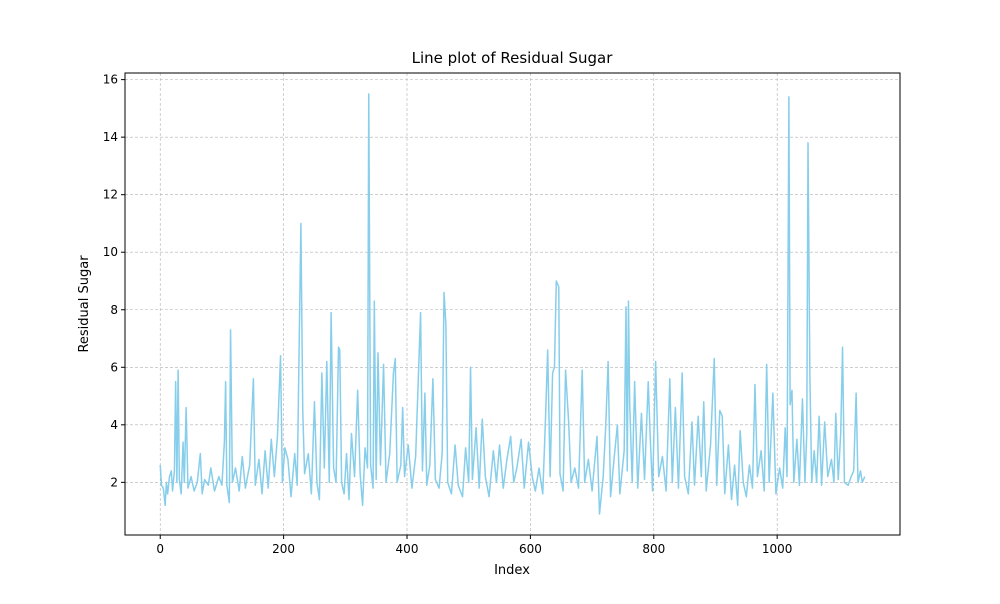  What do you see at coordinates (114, 310) in the screenshot?
I see `y-tick-label: 8` at bounding box center [114, 310].